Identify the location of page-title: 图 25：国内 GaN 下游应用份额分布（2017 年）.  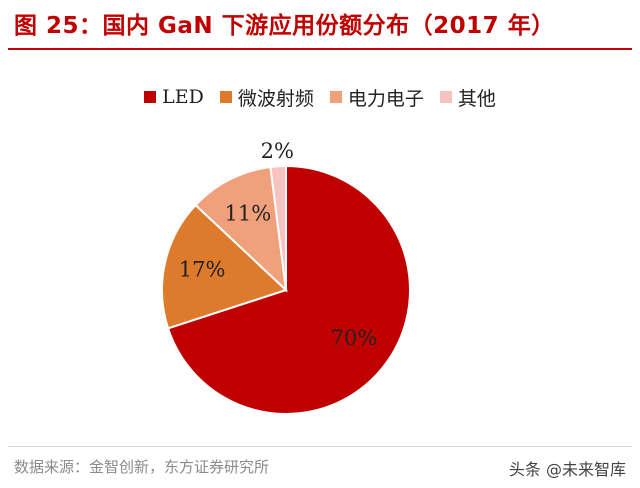
(284, 26).